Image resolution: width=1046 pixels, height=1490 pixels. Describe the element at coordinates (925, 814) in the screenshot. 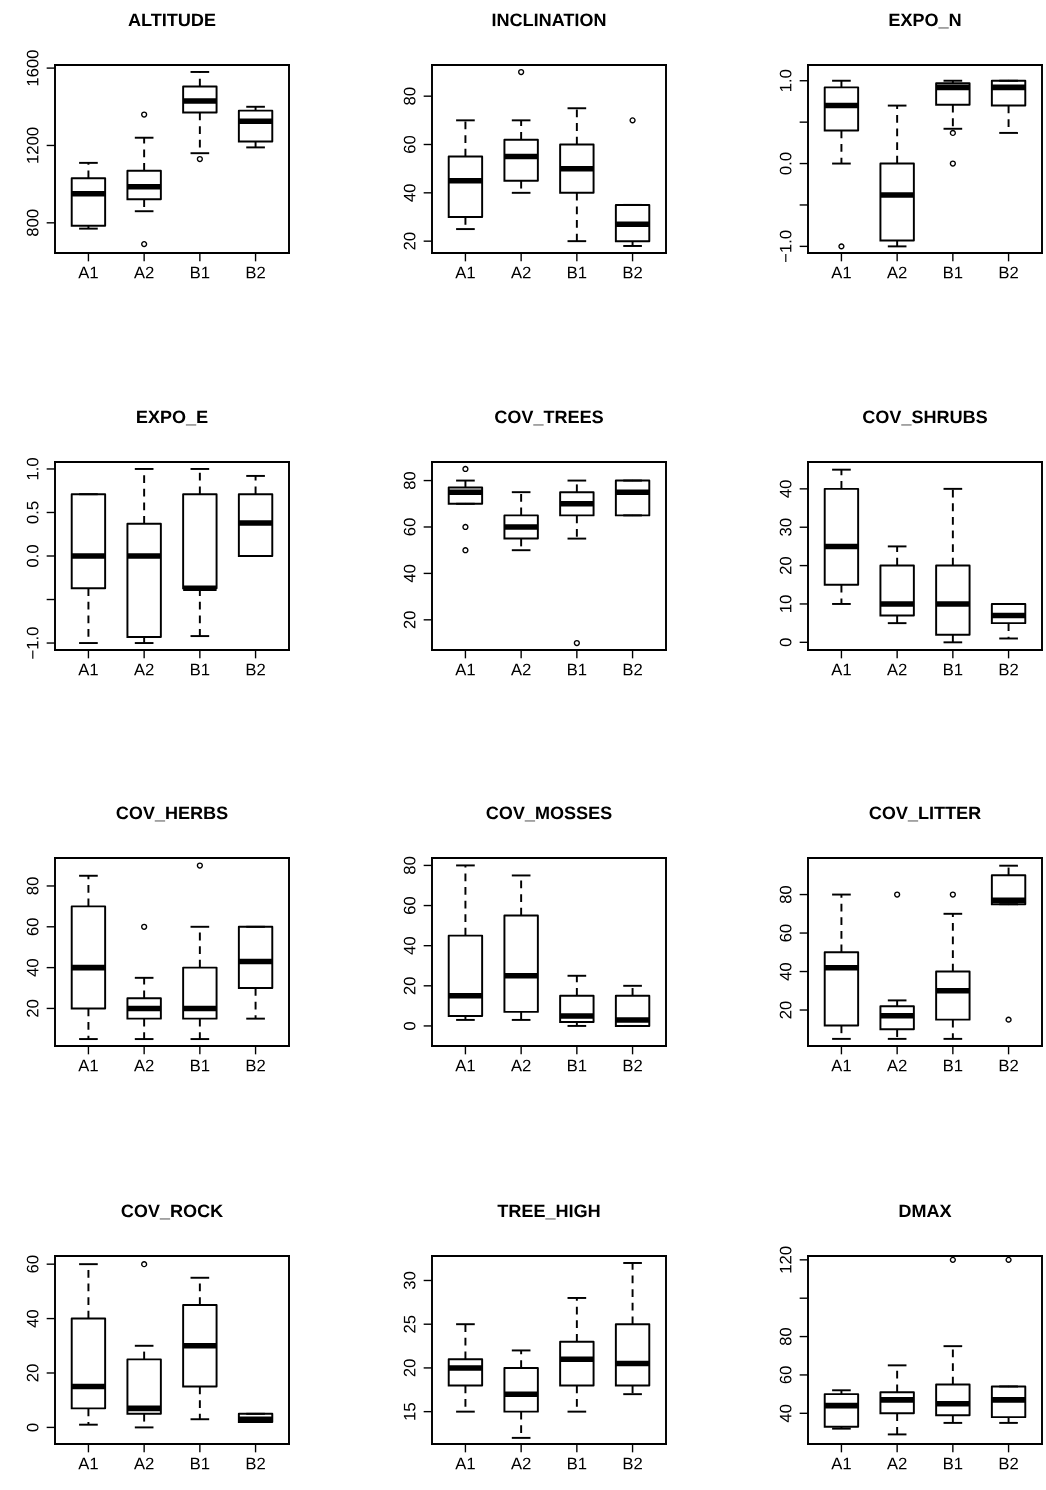

I see `chart-title: COV_LITTER` at that location.